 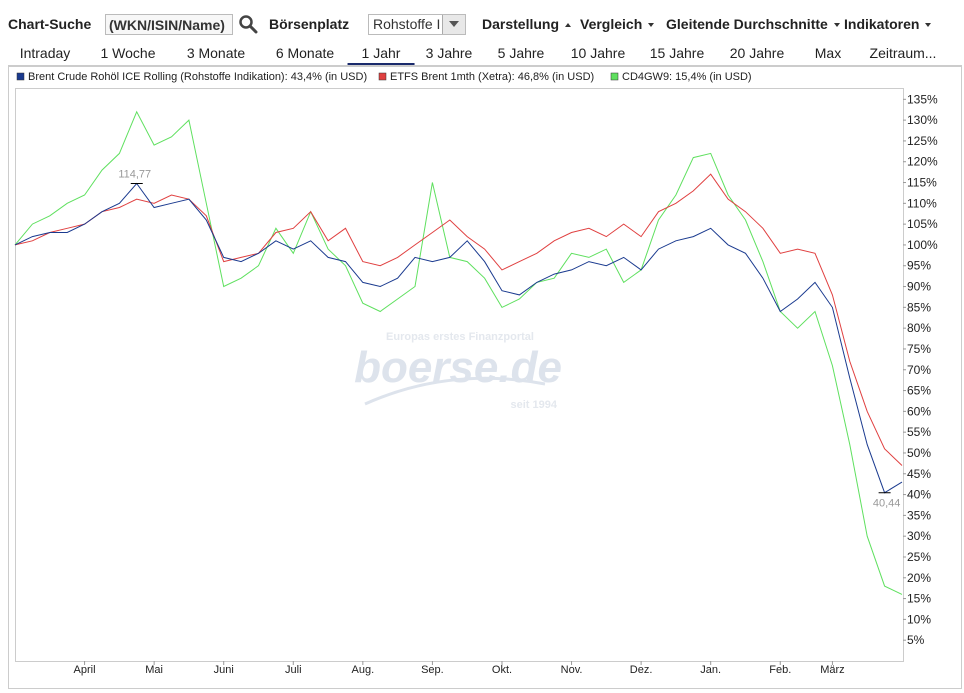 I want to click on tab: Max, so click(x=828, y=53).